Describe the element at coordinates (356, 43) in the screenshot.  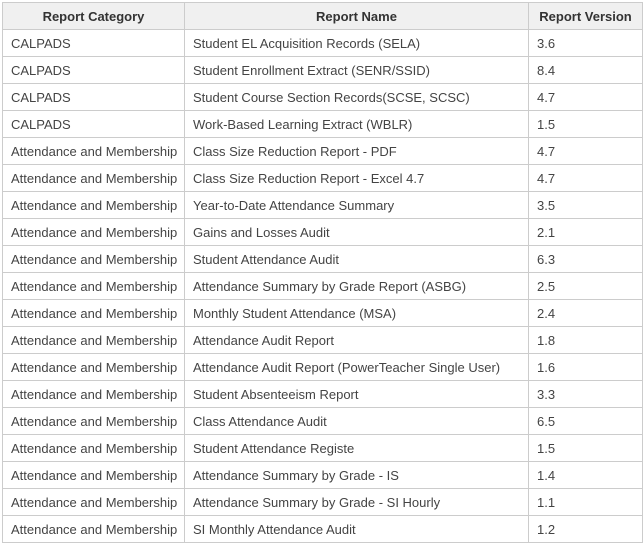
I see `cell-name: Student EL Acquisition Records (SELA)` at that location.